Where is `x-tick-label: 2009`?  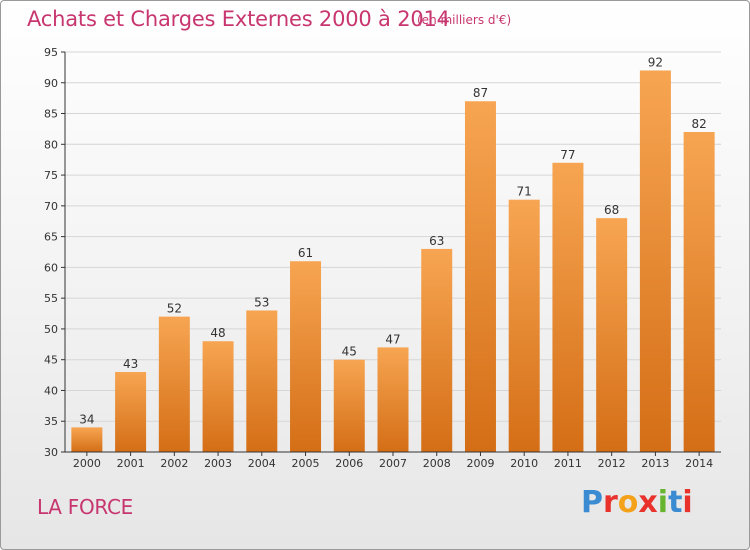 x-tick-label: 2009 is located at coordinates (480, 463).